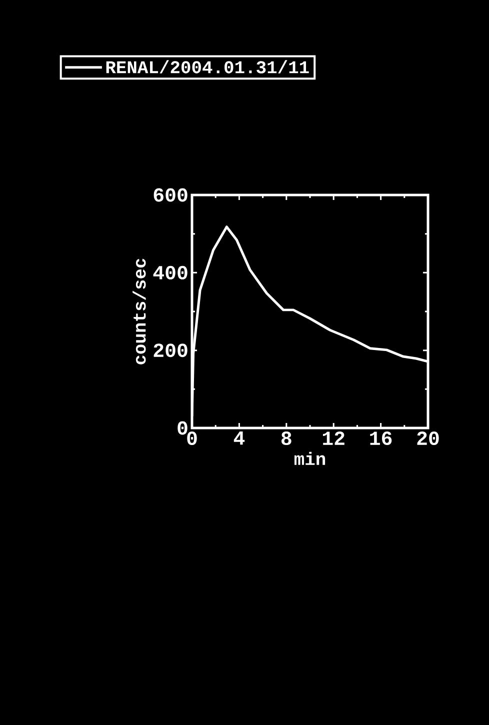 This screenshot has width=489, height=725. I want to click on y-tick-label: 0, so click(183, 428).